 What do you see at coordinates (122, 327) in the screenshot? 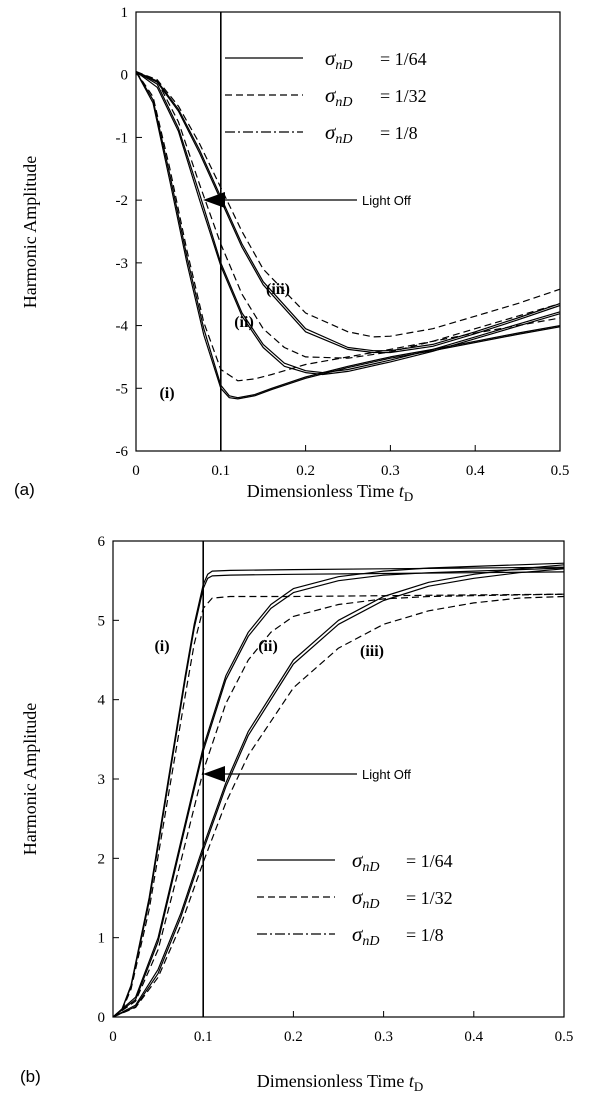
I see `y-tick-label: -4` at bounding box center [122, 327].